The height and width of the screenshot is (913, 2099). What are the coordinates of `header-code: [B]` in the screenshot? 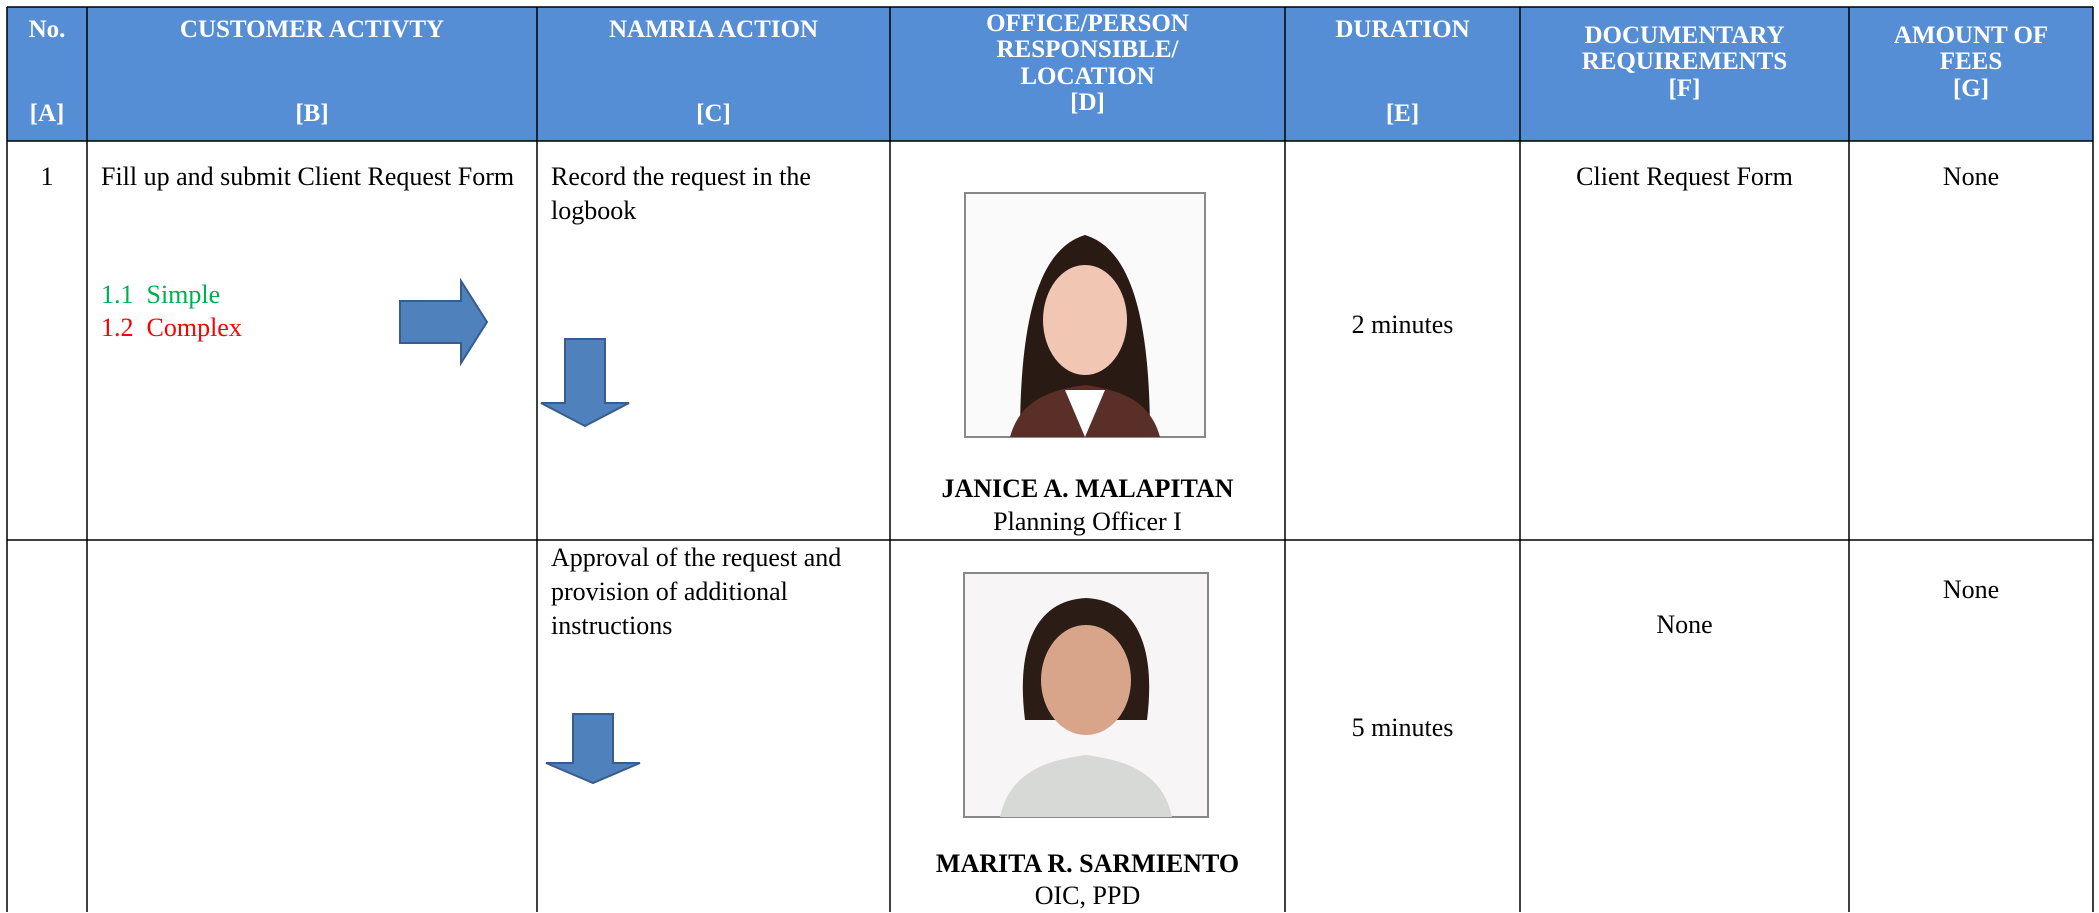 It's located at (312, 113).